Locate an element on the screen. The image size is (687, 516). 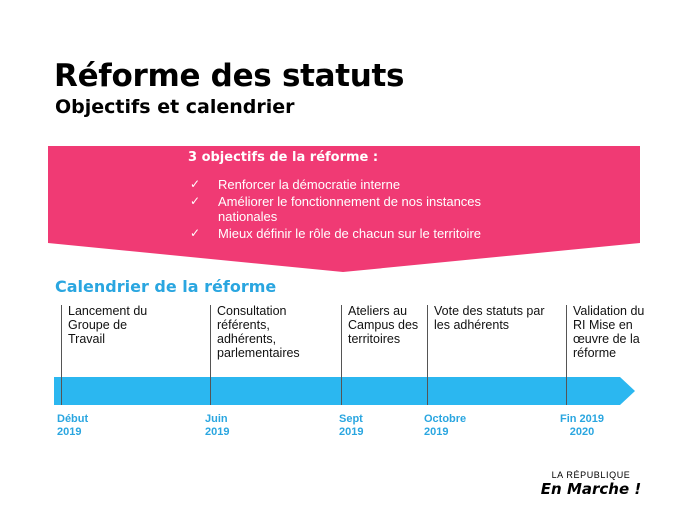
logo-main-text: En Marche ! is located at coordinates (591, 489).